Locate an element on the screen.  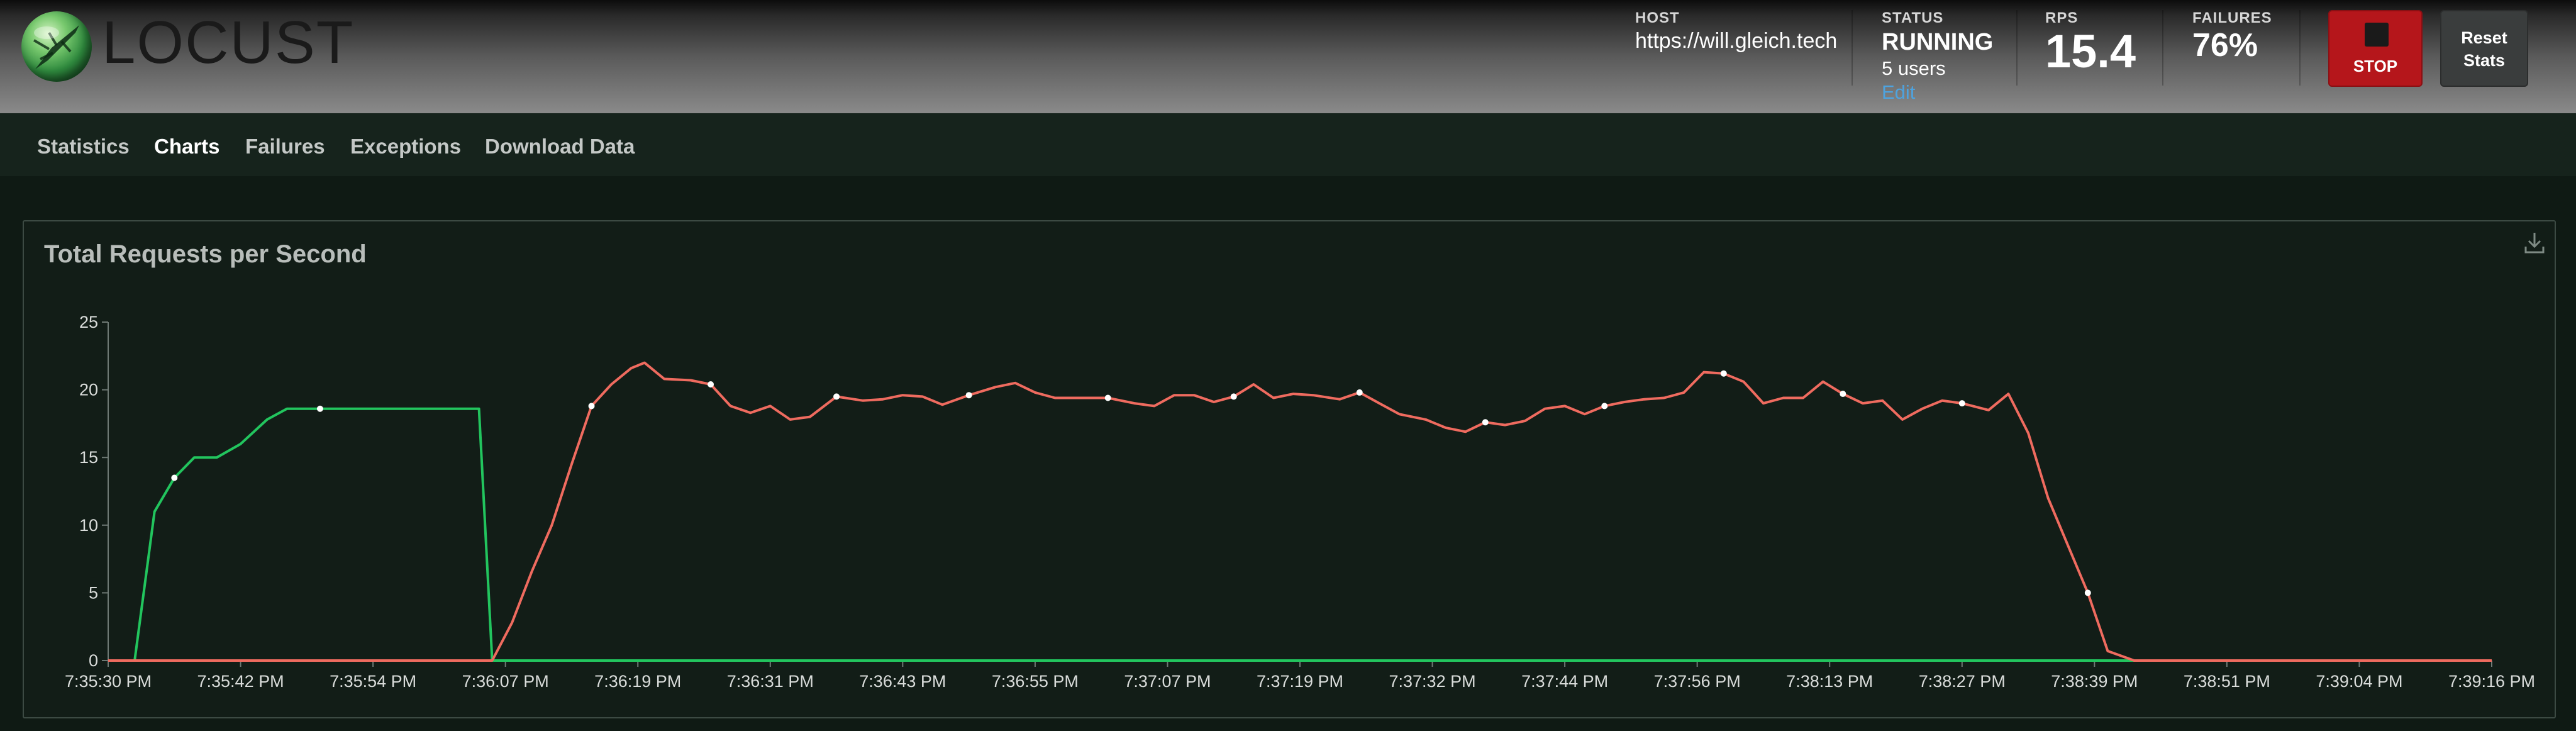
y-tick-label: 20 is located at coordinates (88, 390).